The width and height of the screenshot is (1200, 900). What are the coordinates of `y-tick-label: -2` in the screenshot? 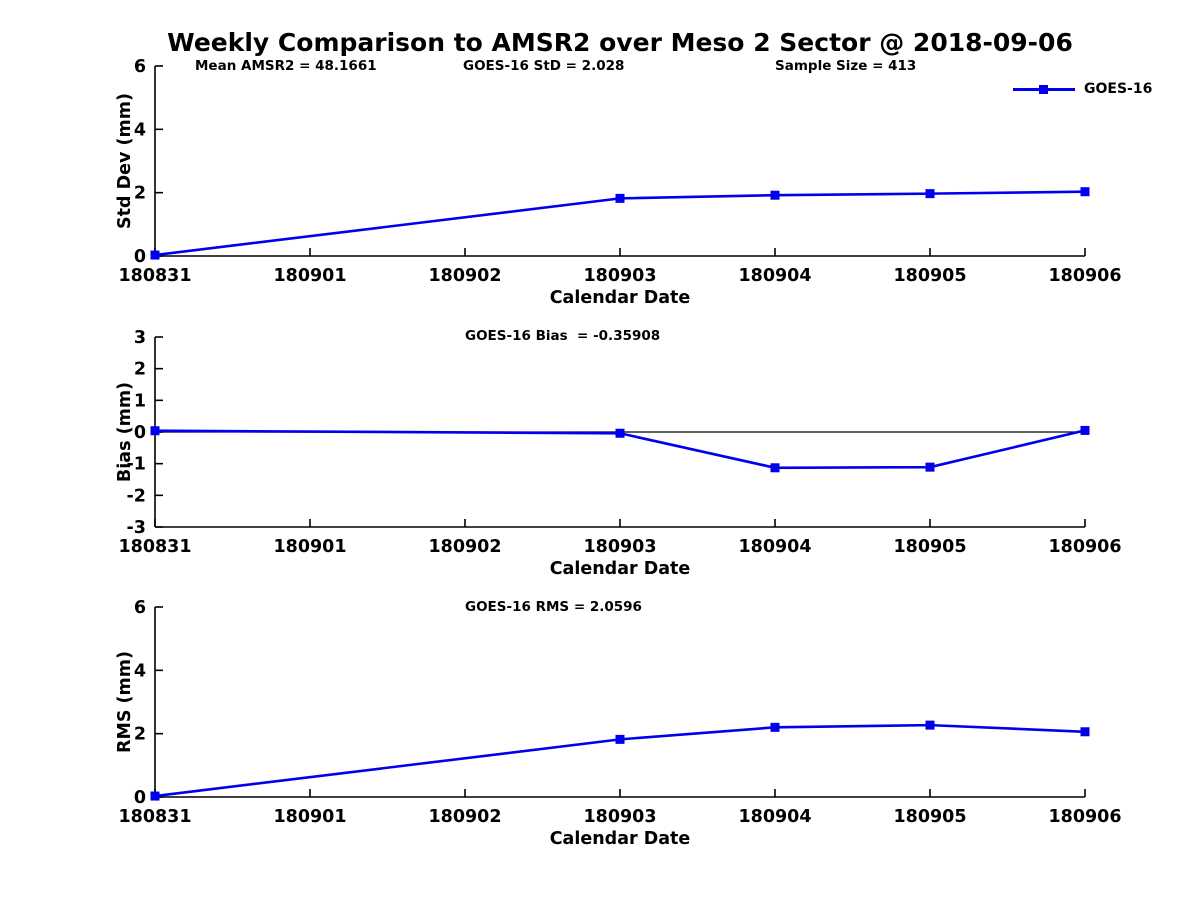 It's located at (136, 496).